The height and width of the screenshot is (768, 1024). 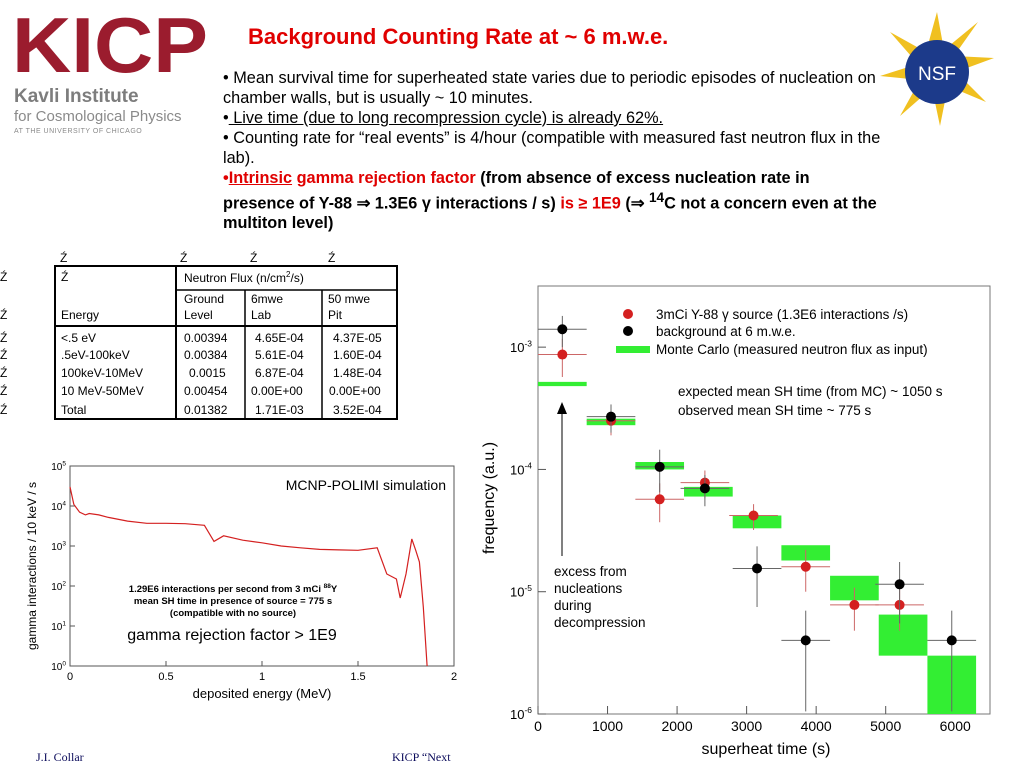 What do you see at coordinates (58, 507) in the screenshot?
I see `spectrum-y-tick-label: 10⁴` at bounding box center [58, 507].